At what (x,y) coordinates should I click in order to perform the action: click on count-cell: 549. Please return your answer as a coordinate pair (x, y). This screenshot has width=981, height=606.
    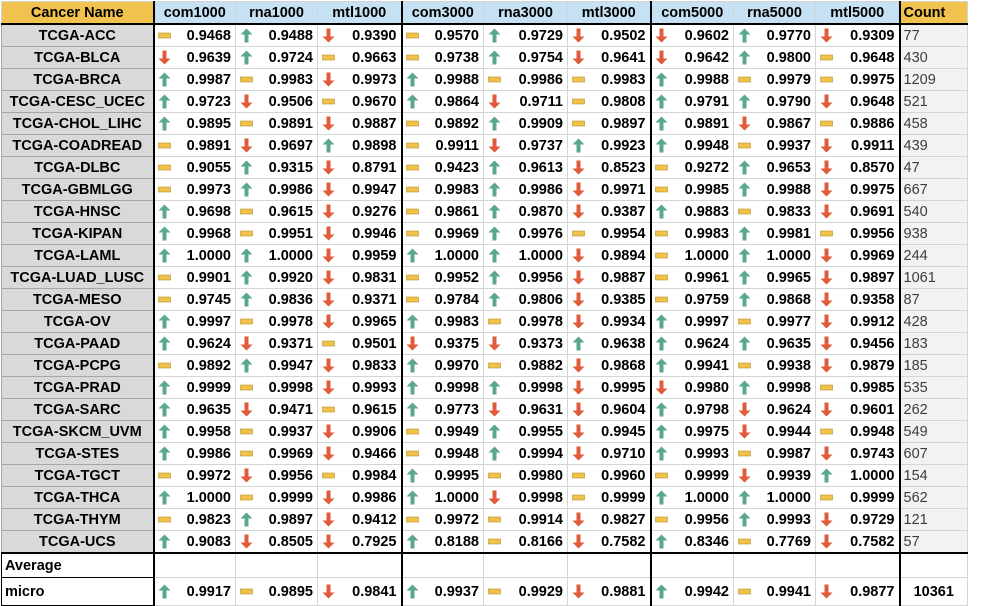
    Looking at the image, I should click on (933, 431).